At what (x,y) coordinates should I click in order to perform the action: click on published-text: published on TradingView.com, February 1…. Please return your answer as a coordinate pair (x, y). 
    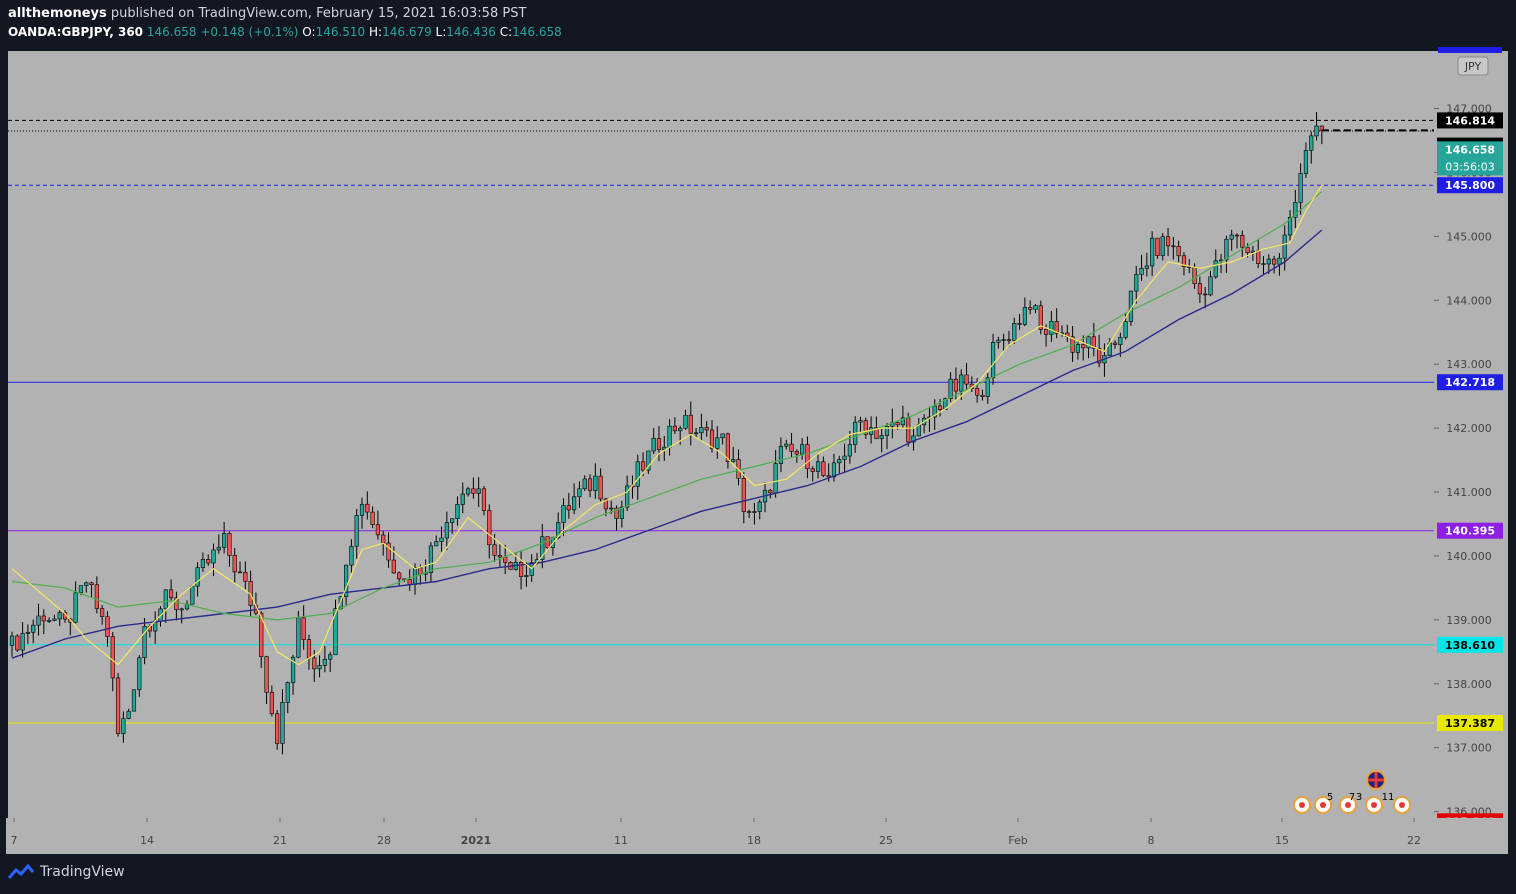
    Looking at the image, I should click on (318, 13).